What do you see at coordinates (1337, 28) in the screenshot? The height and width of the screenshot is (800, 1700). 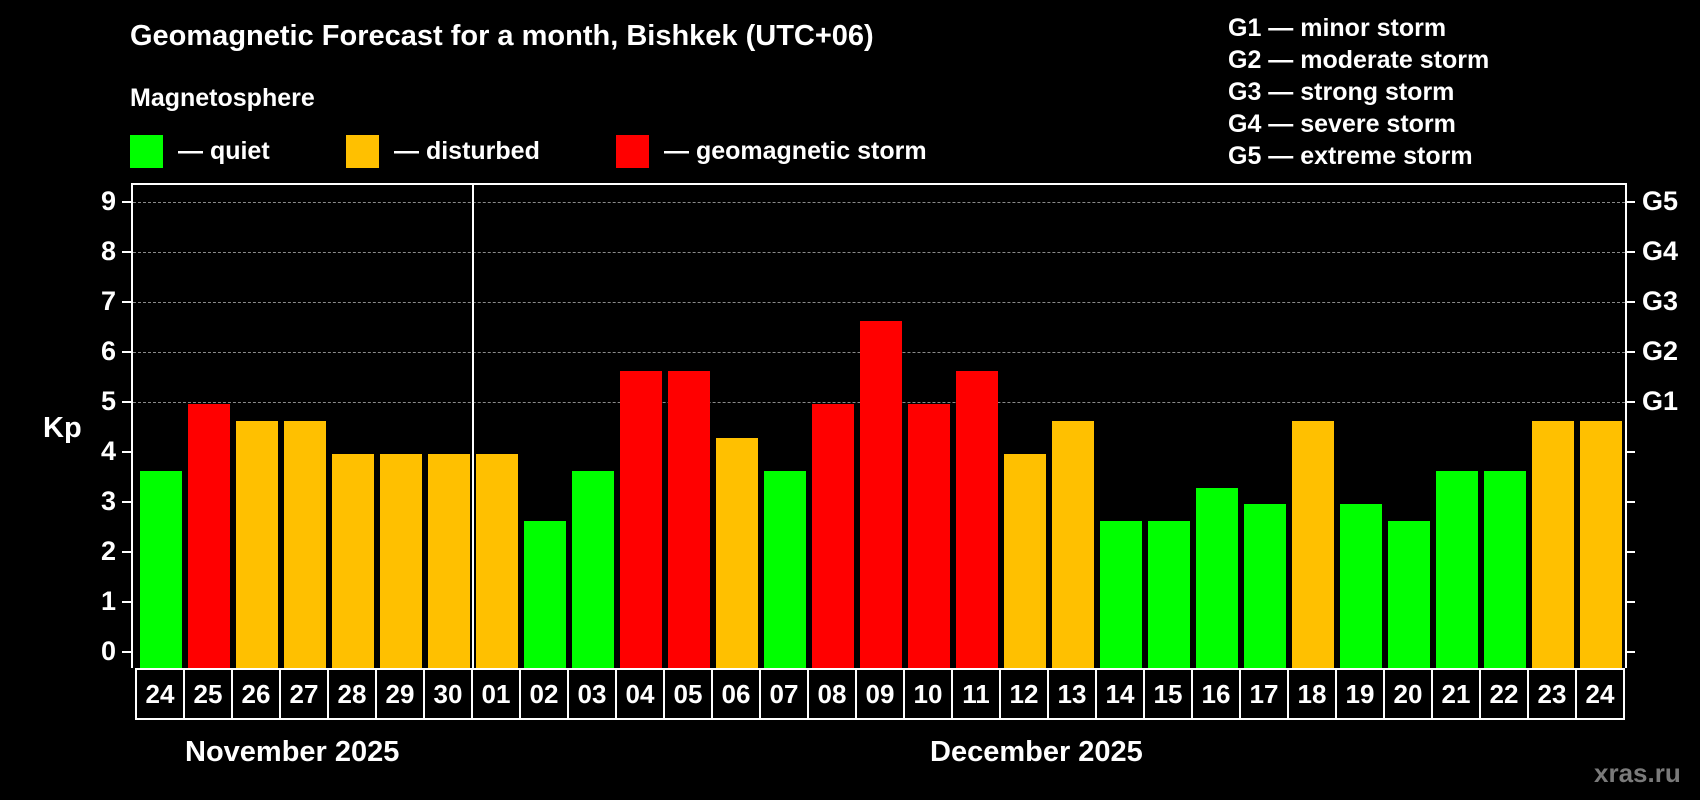 I see `storm-level-g1: G1 — minor storm` at bounding box center [1337, 28].